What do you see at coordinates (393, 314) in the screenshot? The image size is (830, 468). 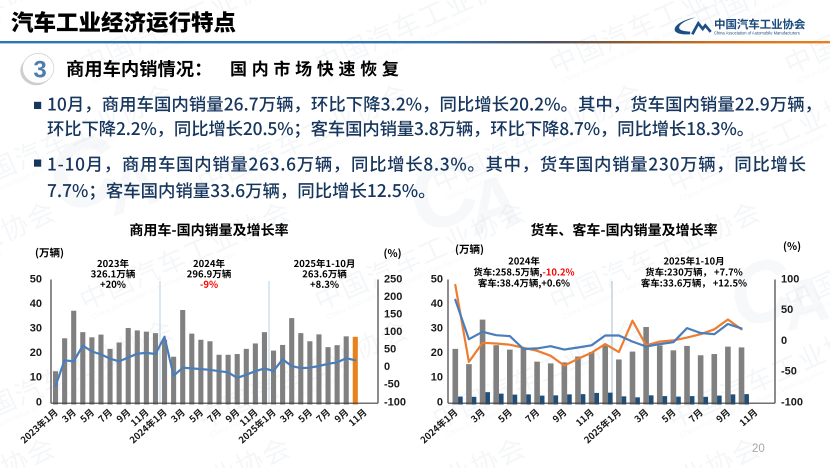 I see `svg-text: 150` at bounding box center [393, 314].